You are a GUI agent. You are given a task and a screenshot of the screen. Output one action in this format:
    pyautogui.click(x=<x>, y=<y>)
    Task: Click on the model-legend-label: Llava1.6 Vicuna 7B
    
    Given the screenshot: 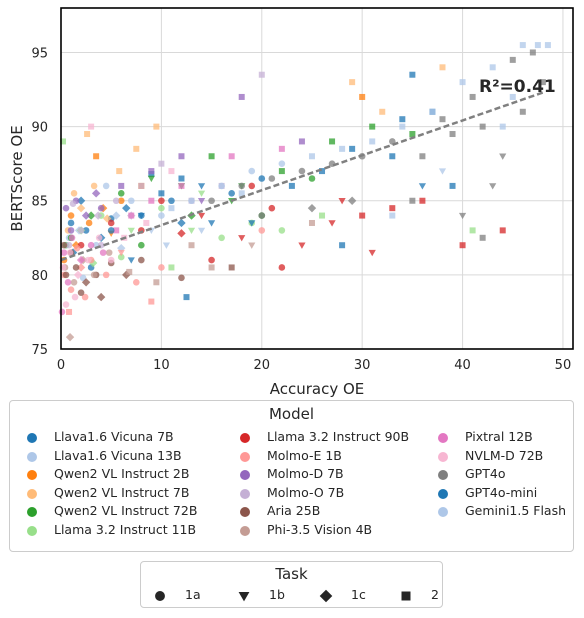 What is the action you would take?
    pyautogui.click(x=114, y=436)
    